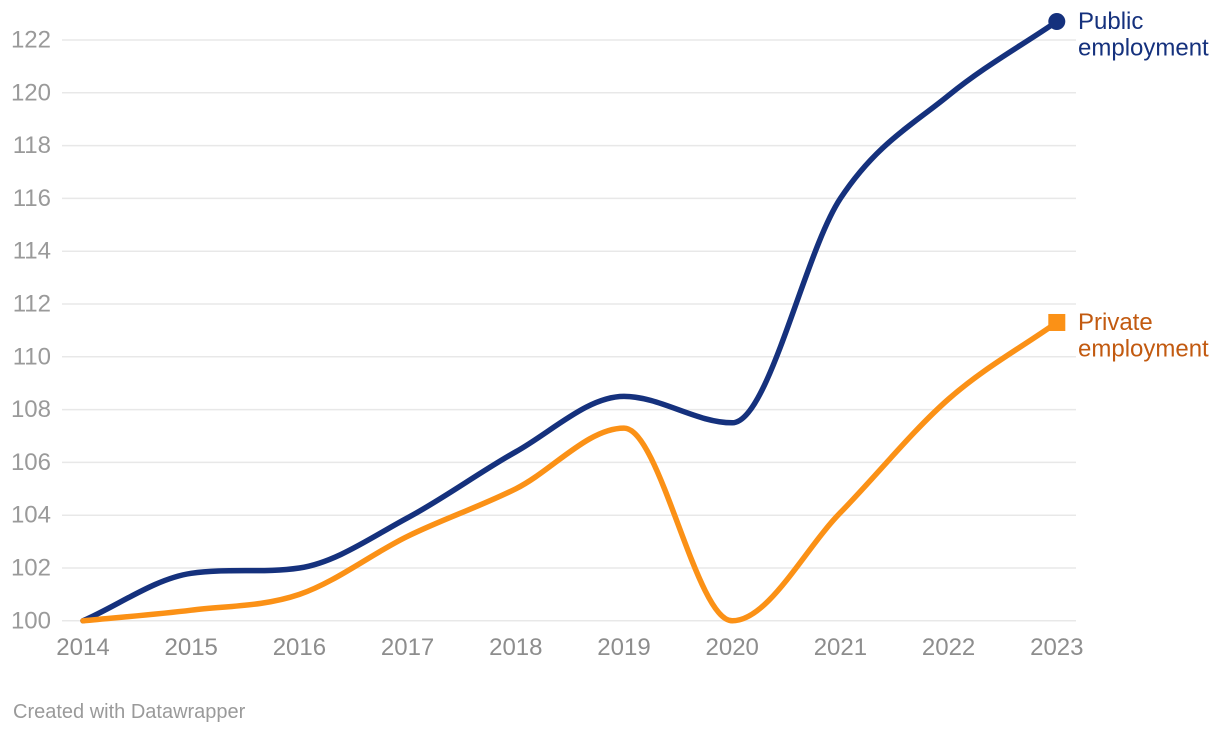  What do you see at coordinates (82, 647) in the screenshot?
I see `x-tick-label: 2014` at bounding box center [82, 647].